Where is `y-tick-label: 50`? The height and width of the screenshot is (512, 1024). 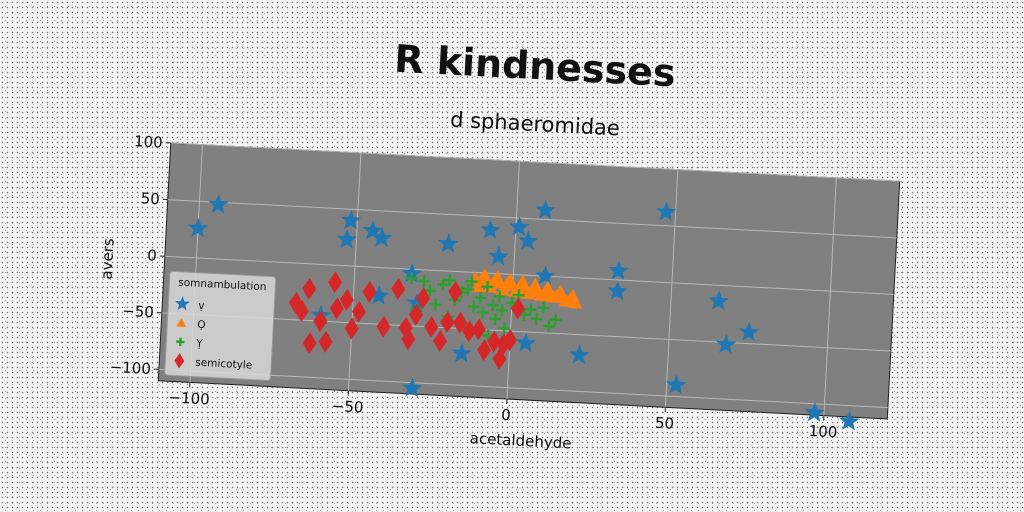 y-tick-label: 50 is located at coordinates (150, 198).